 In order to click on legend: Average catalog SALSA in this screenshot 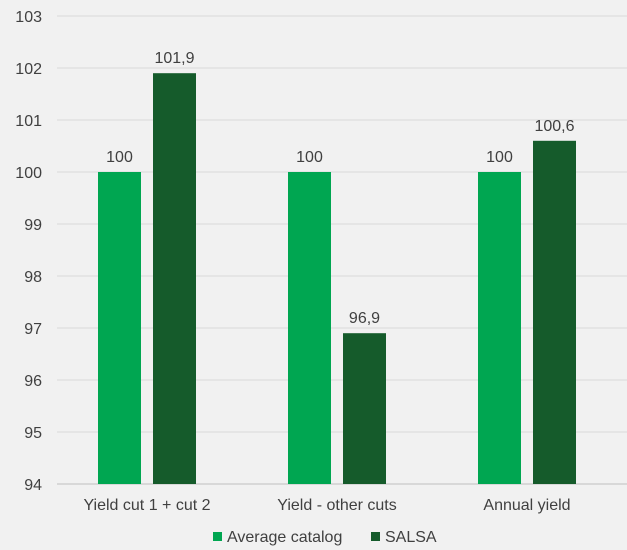, I will do `click(325, 537)`.